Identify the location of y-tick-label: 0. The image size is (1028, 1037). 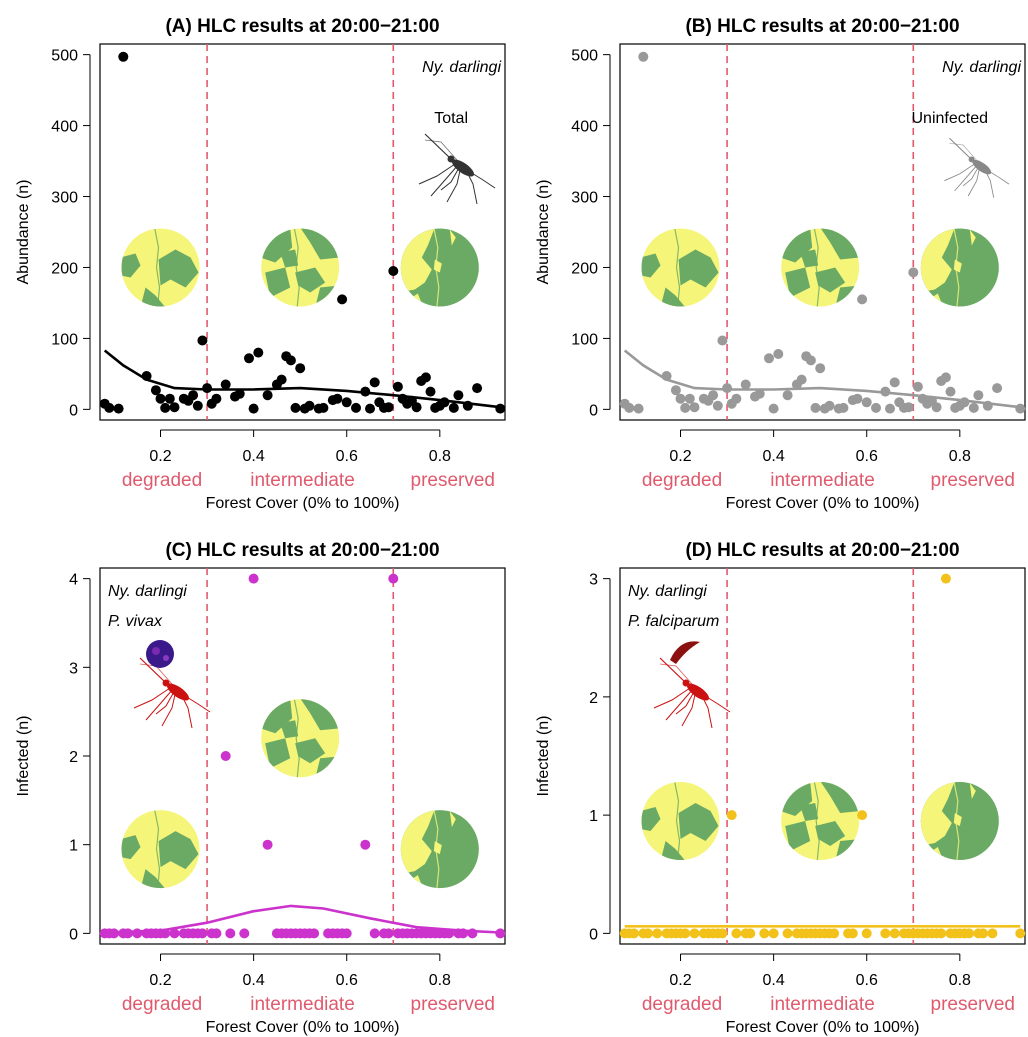
(73, 934).